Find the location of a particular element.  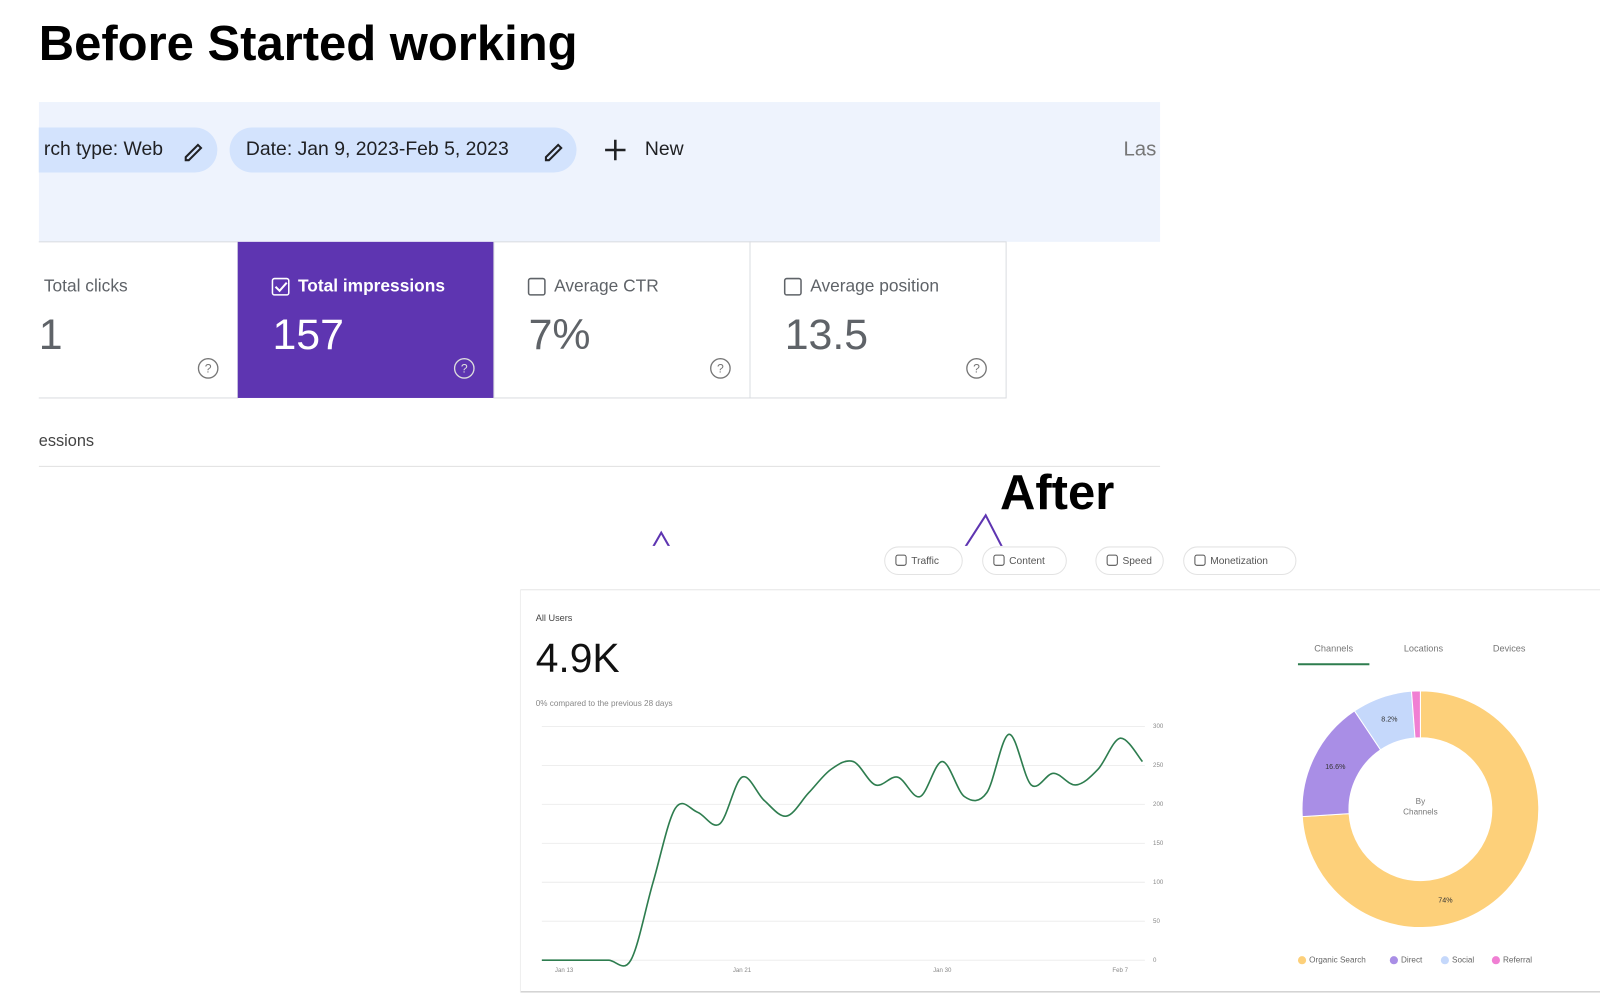

y-tick-label: 250 is located at coordinates (1158, 765).